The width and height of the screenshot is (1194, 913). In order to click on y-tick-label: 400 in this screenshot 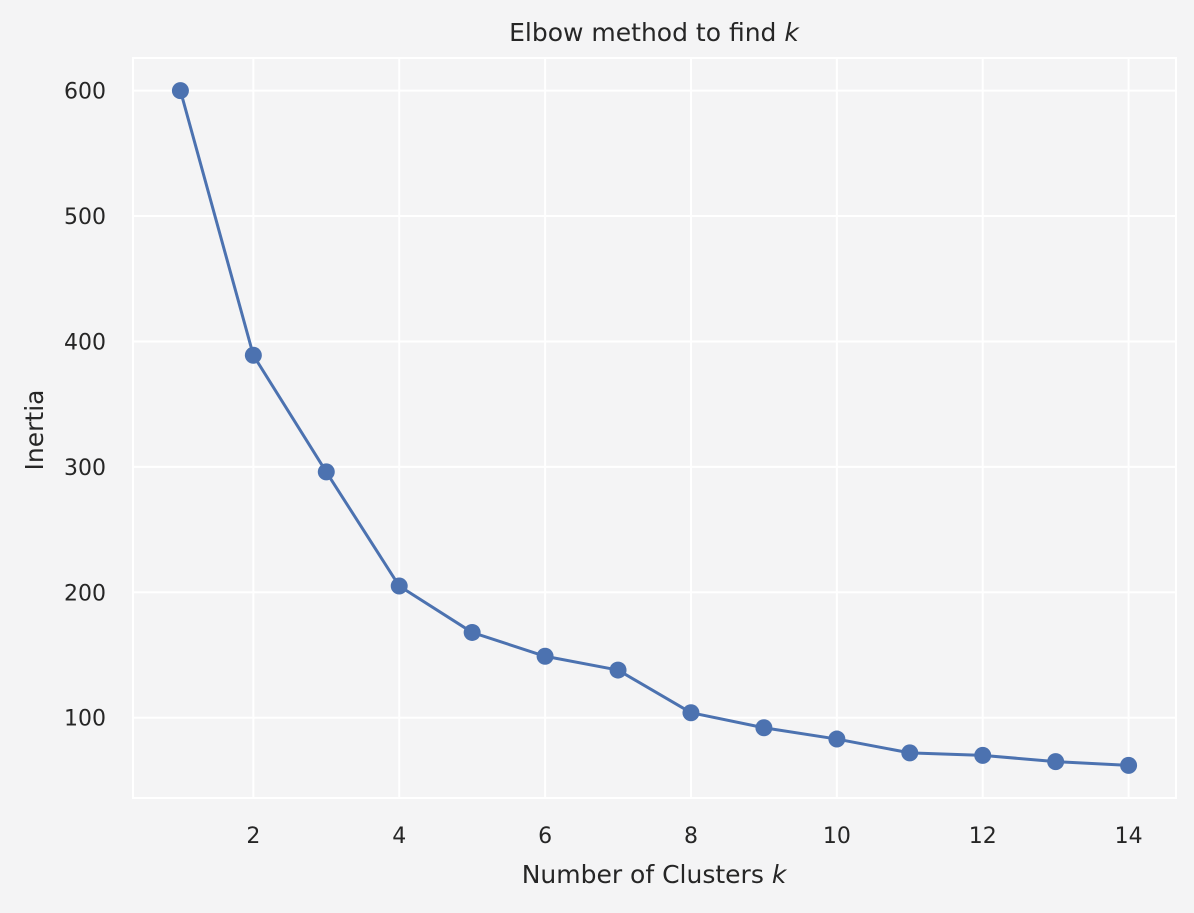, I will do `click(85, 342)`.